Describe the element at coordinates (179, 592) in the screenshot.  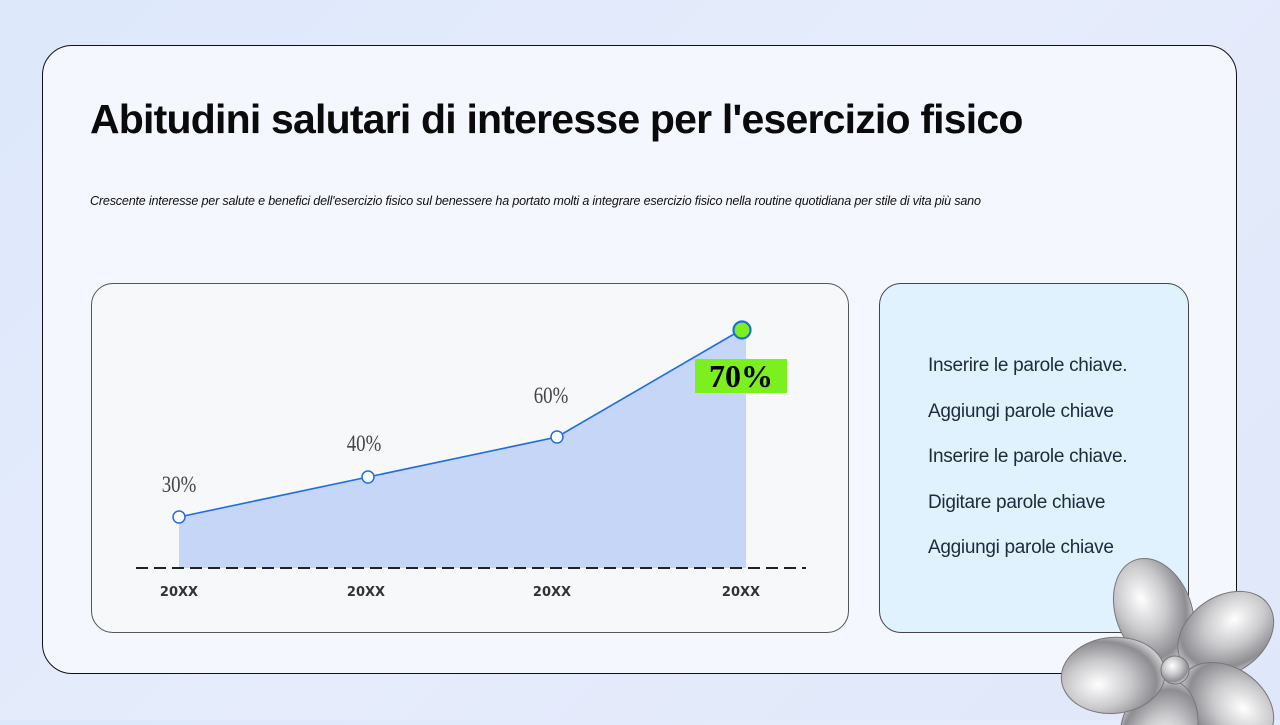
I see `x-axis-label-1: 20XX` at that location.